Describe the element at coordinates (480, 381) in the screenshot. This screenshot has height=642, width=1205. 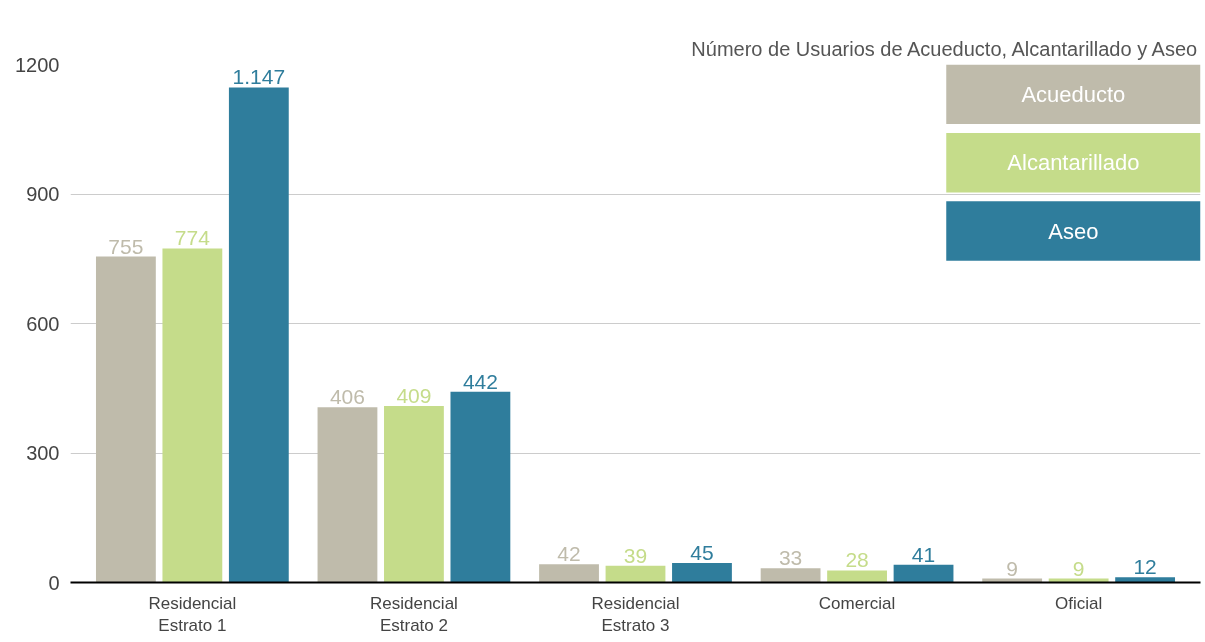
I see `data-label: 442` at that location.